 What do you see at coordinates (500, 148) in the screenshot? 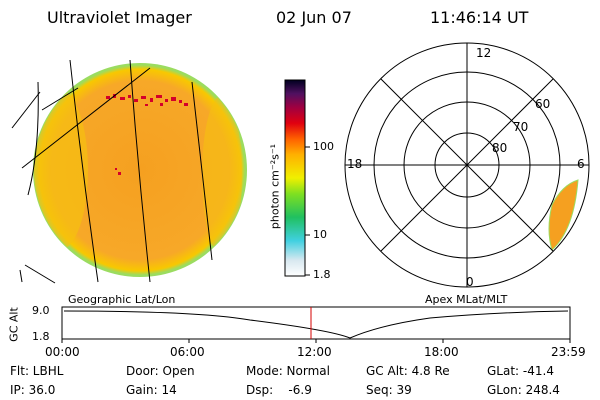
I see `lat-label-80: 80` at bounding box center [500, 148].